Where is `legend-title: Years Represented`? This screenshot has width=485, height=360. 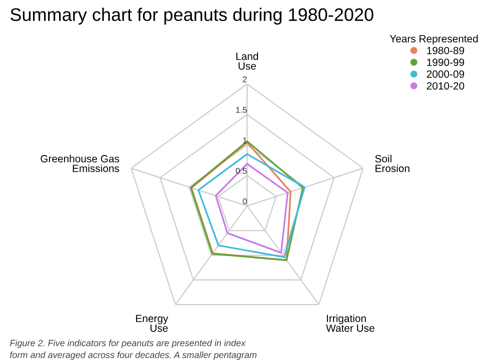
legend-title: Years Represented is located at coordinates (434, 39).